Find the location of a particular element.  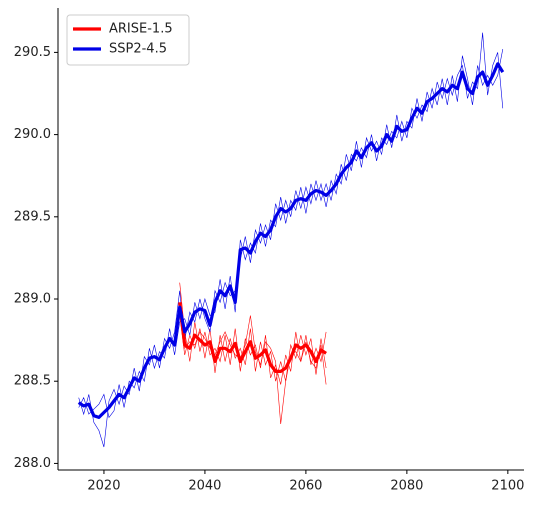

y-tick-label: 290.5 is located at coordinates (32, 52).